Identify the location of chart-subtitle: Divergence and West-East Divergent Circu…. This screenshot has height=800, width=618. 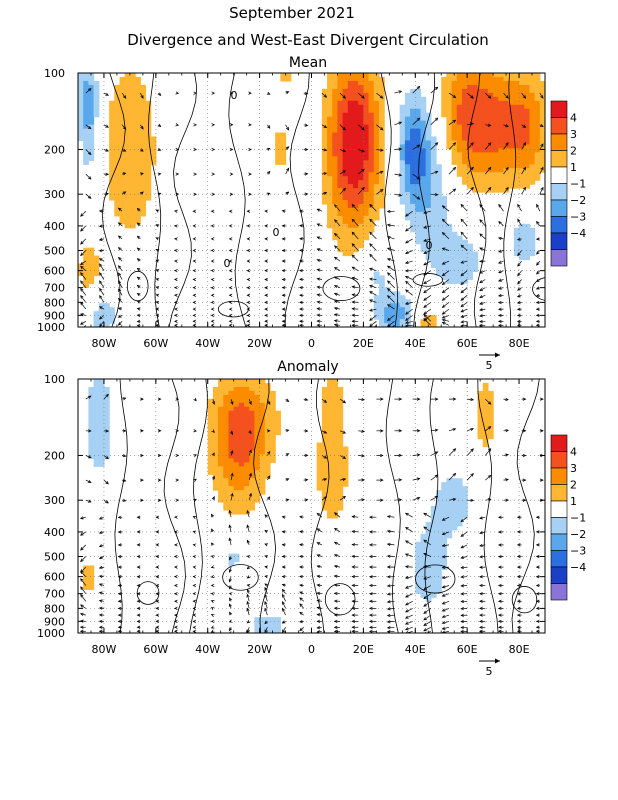
(308, 40).